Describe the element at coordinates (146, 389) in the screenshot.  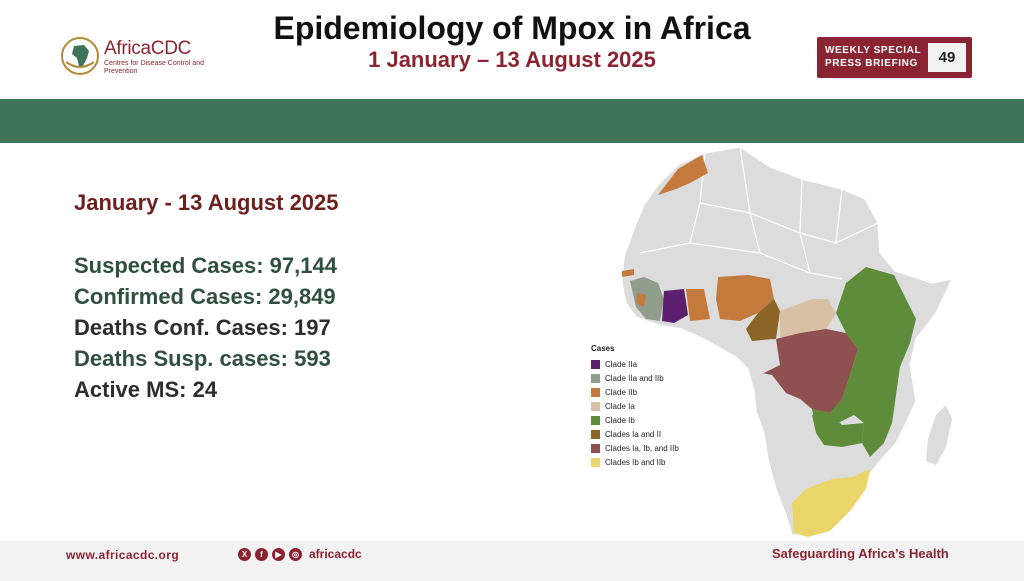
I see `stat-active-ms: Active MS: 24` at that location.